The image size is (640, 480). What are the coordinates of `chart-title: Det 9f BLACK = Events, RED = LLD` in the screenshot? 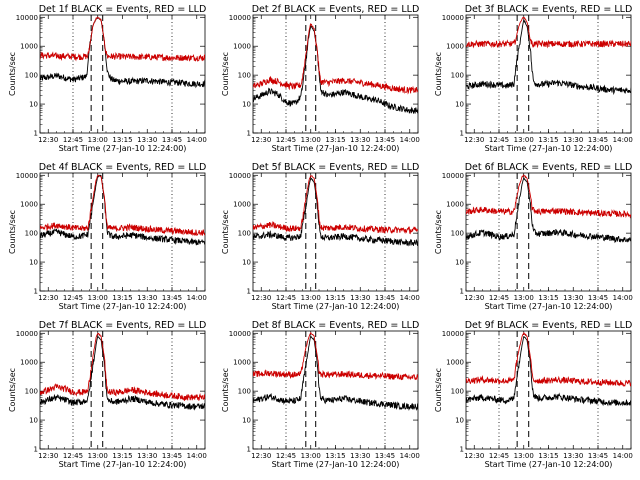 It's located at (549, 325).